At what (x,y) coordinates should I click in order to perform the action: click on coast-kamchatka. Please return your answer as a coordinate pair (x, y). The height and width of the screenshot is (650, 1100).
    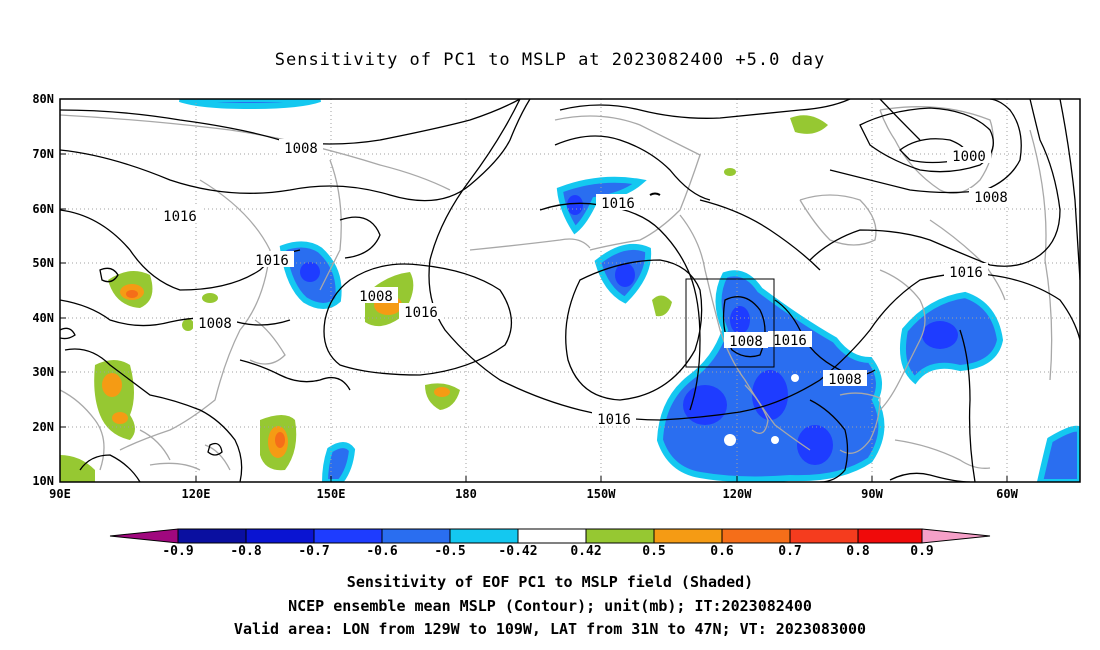
    Looking at the image, I should click on (330, 225).